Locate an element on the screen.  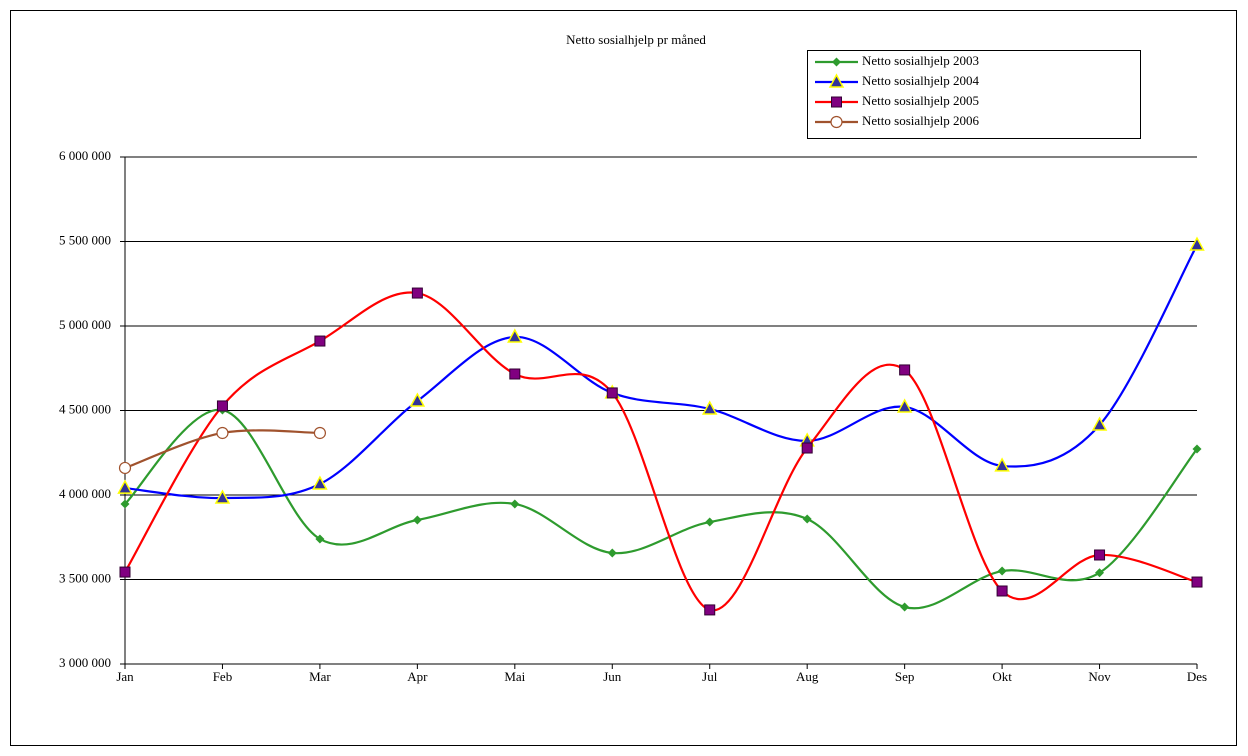
x-tick-label: Apr is located at coordinates (417, 676).